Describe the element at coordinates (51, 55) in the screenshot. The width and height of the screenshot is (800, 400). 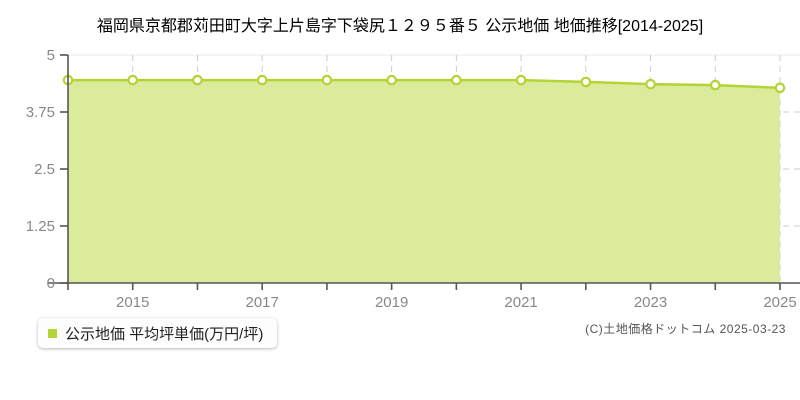
I see `y-axis-tick-label: 5` at that location.